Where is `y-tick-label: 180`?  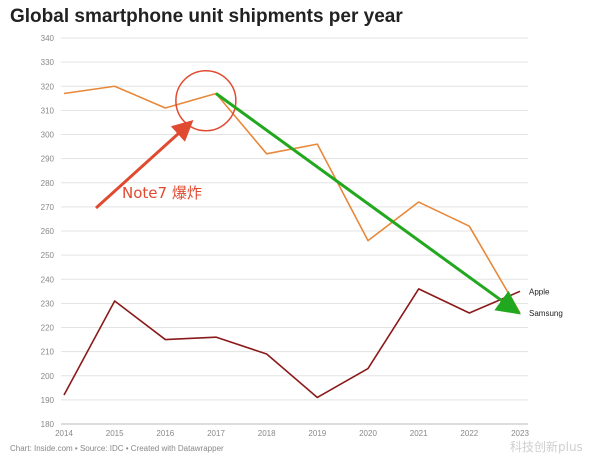 y-tick-label: 180 is located at coordinates (48, 424).